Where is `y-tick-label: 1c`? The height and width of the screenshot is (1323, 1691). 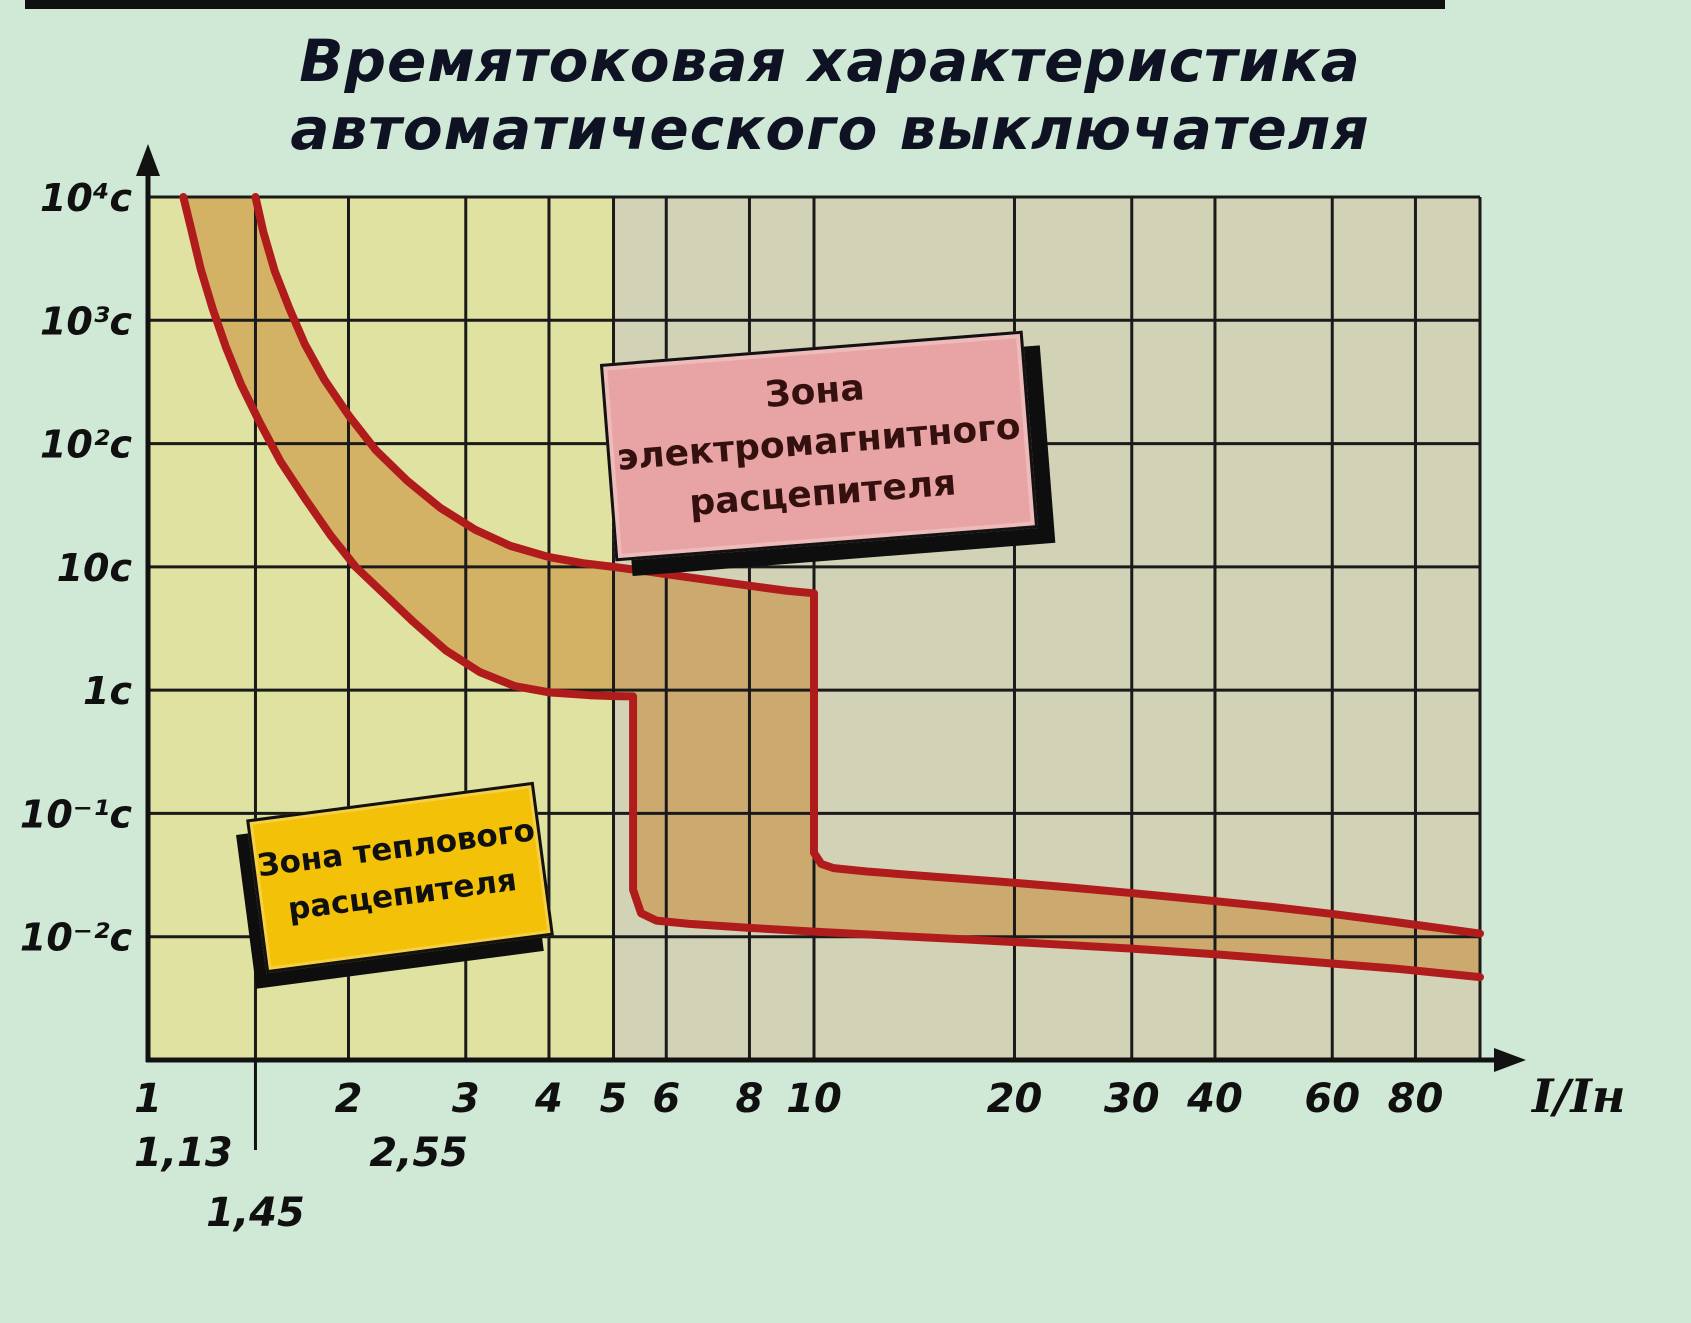 y-tick-label: 1c is located at coordinates (107, 691).